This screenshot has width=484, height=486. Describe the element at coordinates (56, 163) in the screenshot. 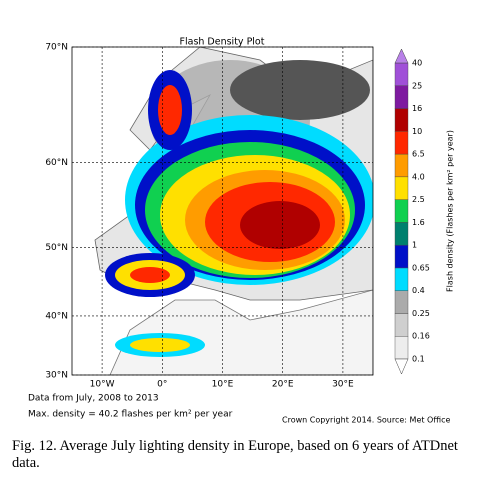

I see `y-tick-label: 60°N` at that location.